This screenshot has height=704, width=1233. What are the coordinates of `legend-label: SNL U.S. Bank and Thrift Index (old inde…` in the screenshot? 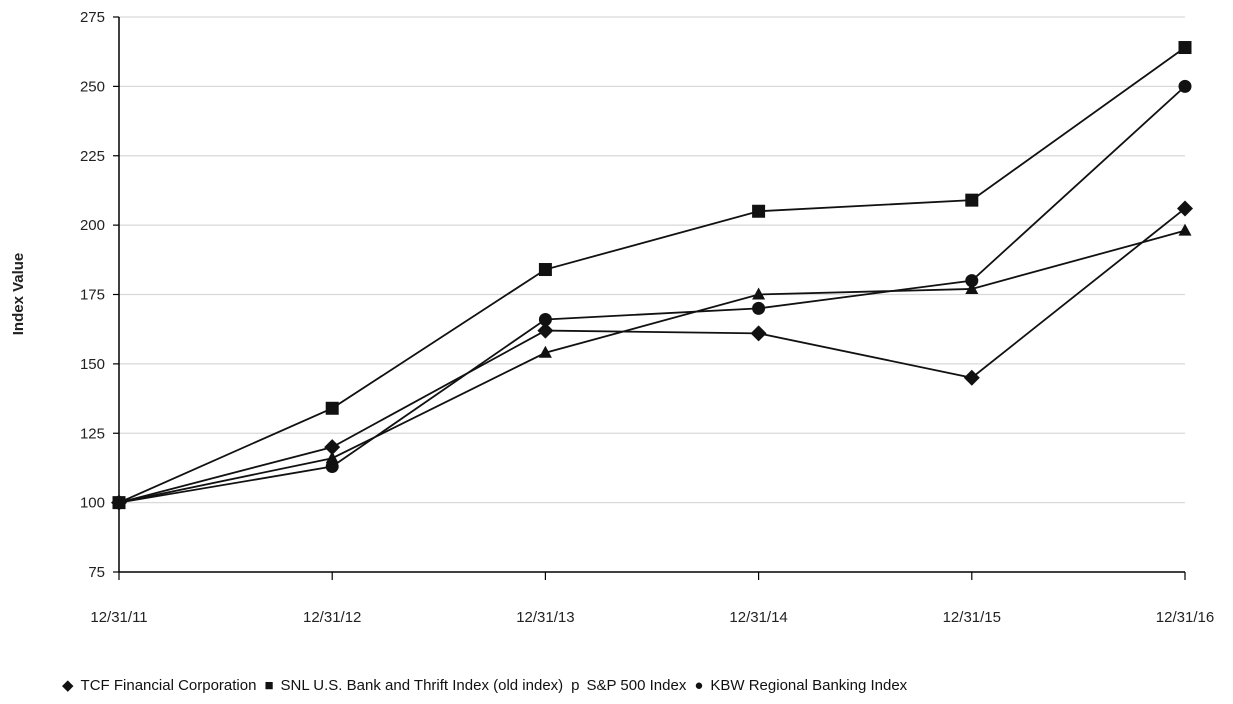 It's located at (422, 685).